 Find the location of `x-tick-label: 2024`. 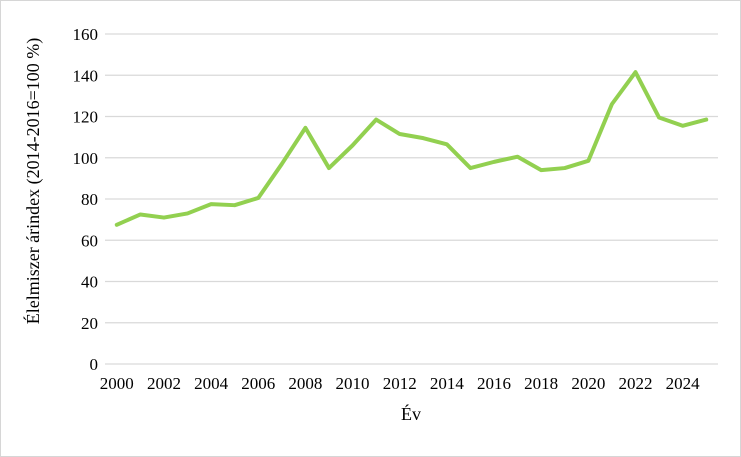

x-tick-label: 2024 is located at coordinates (683, 383).